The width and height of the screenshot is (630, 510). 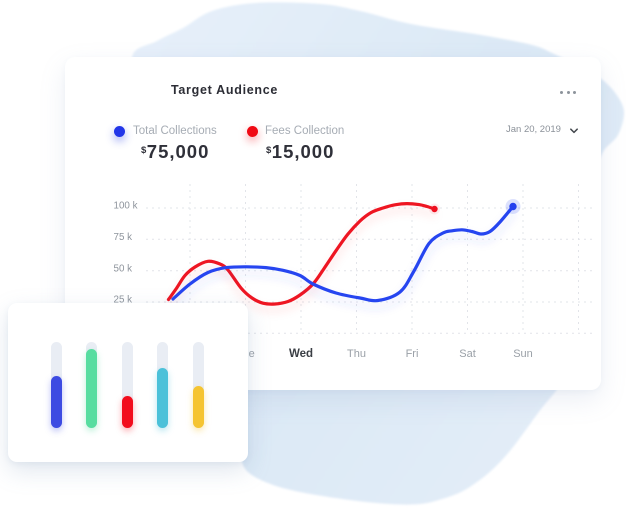 What do you see at coordinates (523, 354) in the screenshot?
I see `svg-text: Sun` at bounding box center [523, 354].